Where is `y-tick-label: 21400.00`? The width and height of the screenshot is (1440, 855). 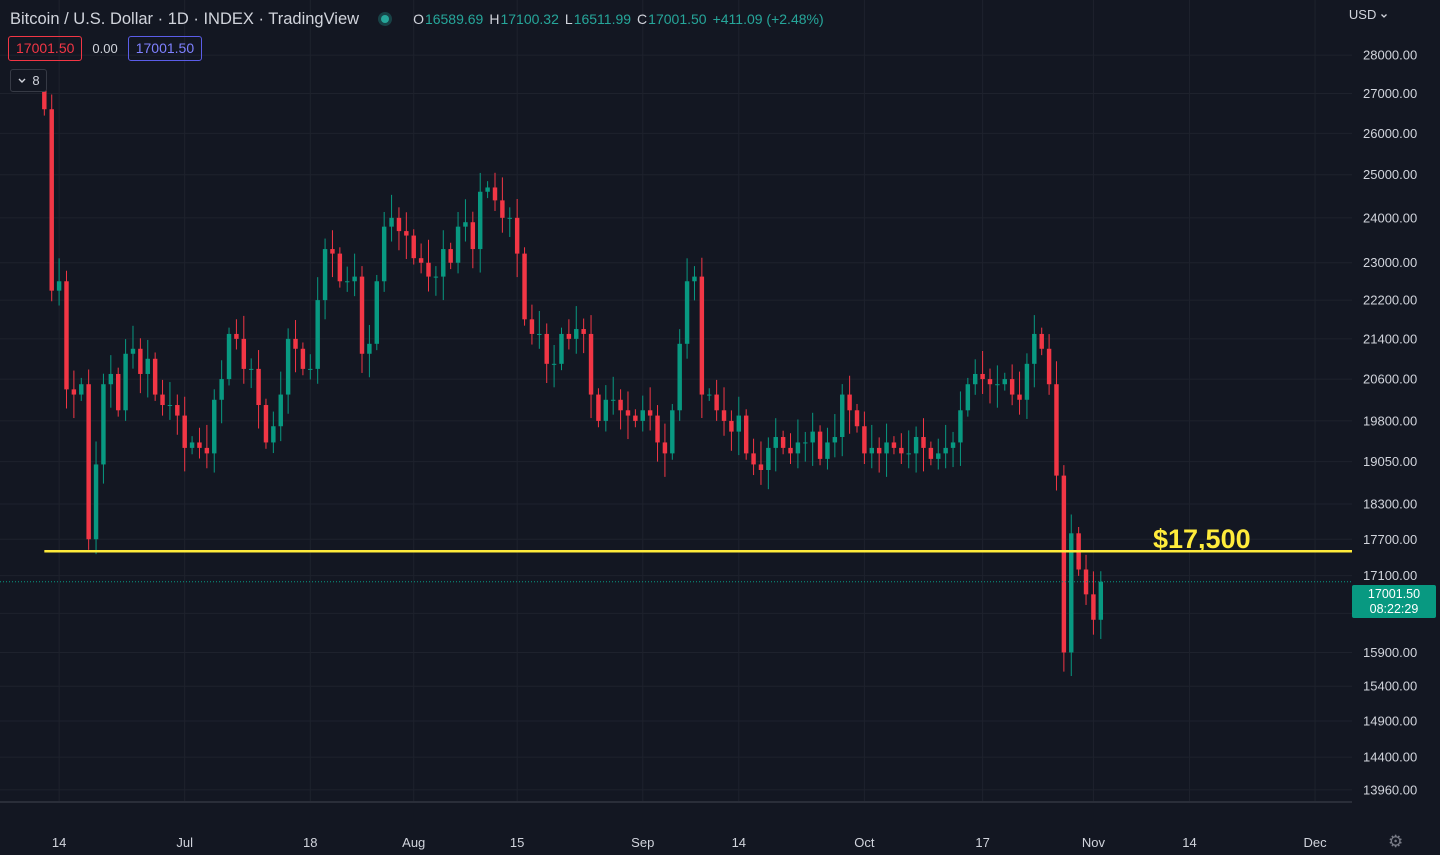
y-tick-label: 21400.00 is located at coordinates (1390, 338).